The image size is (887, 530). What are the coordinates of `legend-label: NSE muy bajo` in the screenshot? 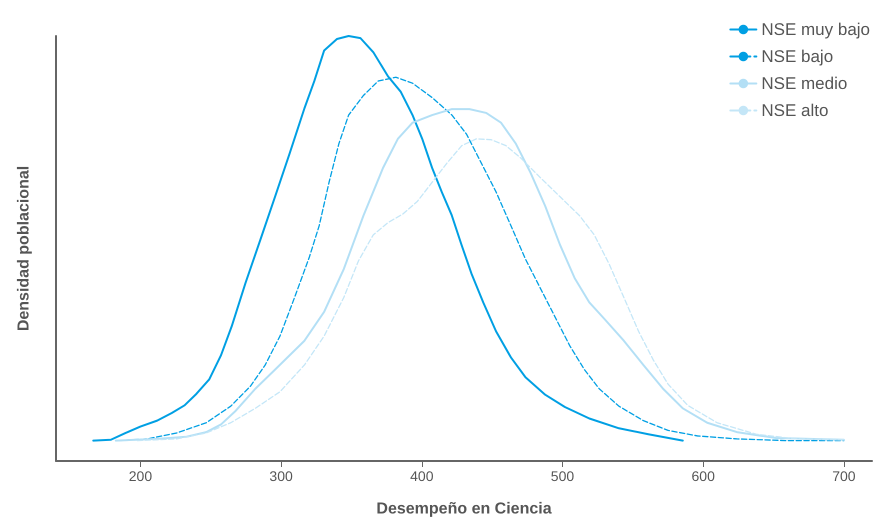 It's located at (815, 29).